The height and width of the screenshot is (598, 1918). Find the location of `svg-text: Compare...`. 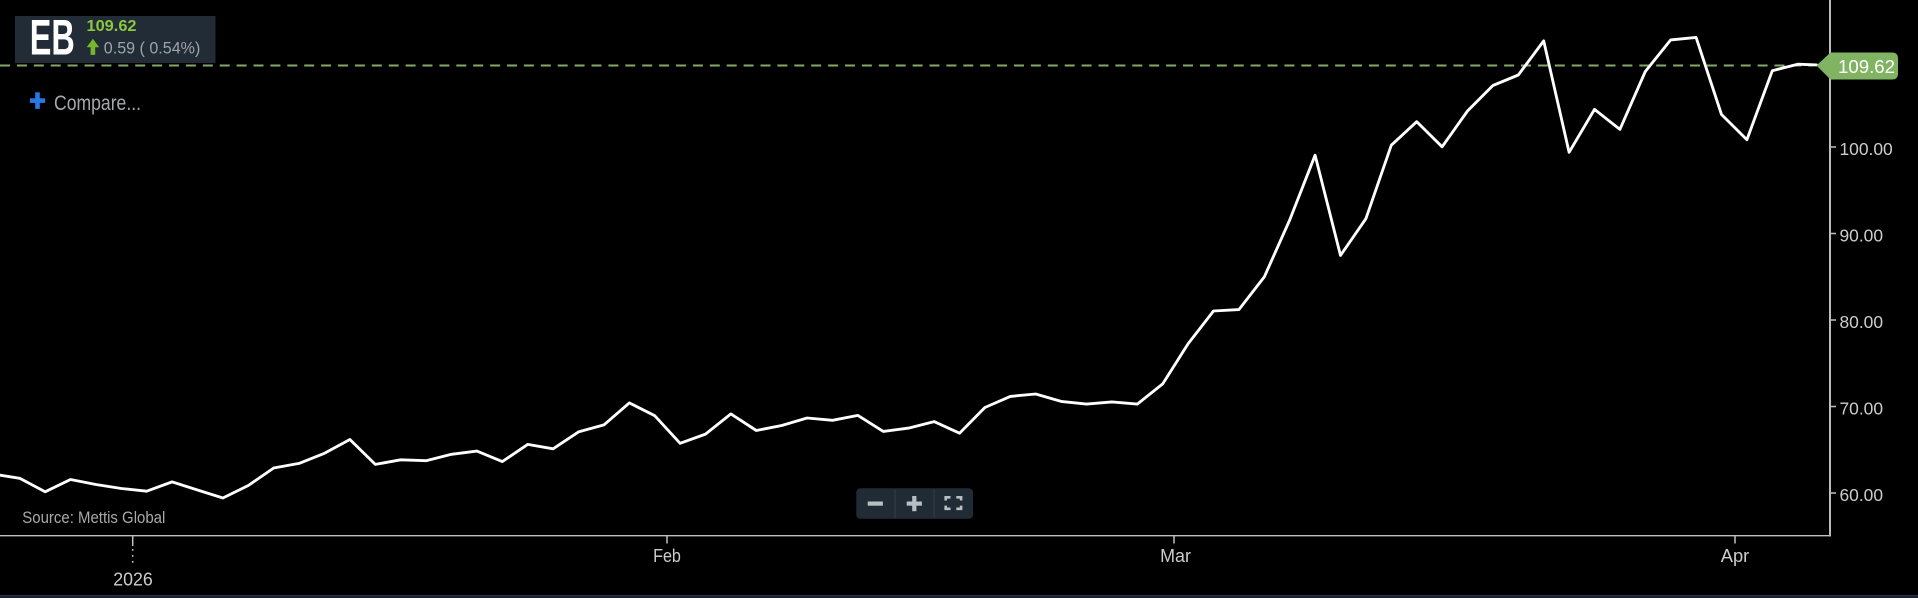

svg-text: Compare... is located at coordinates (97, 103).